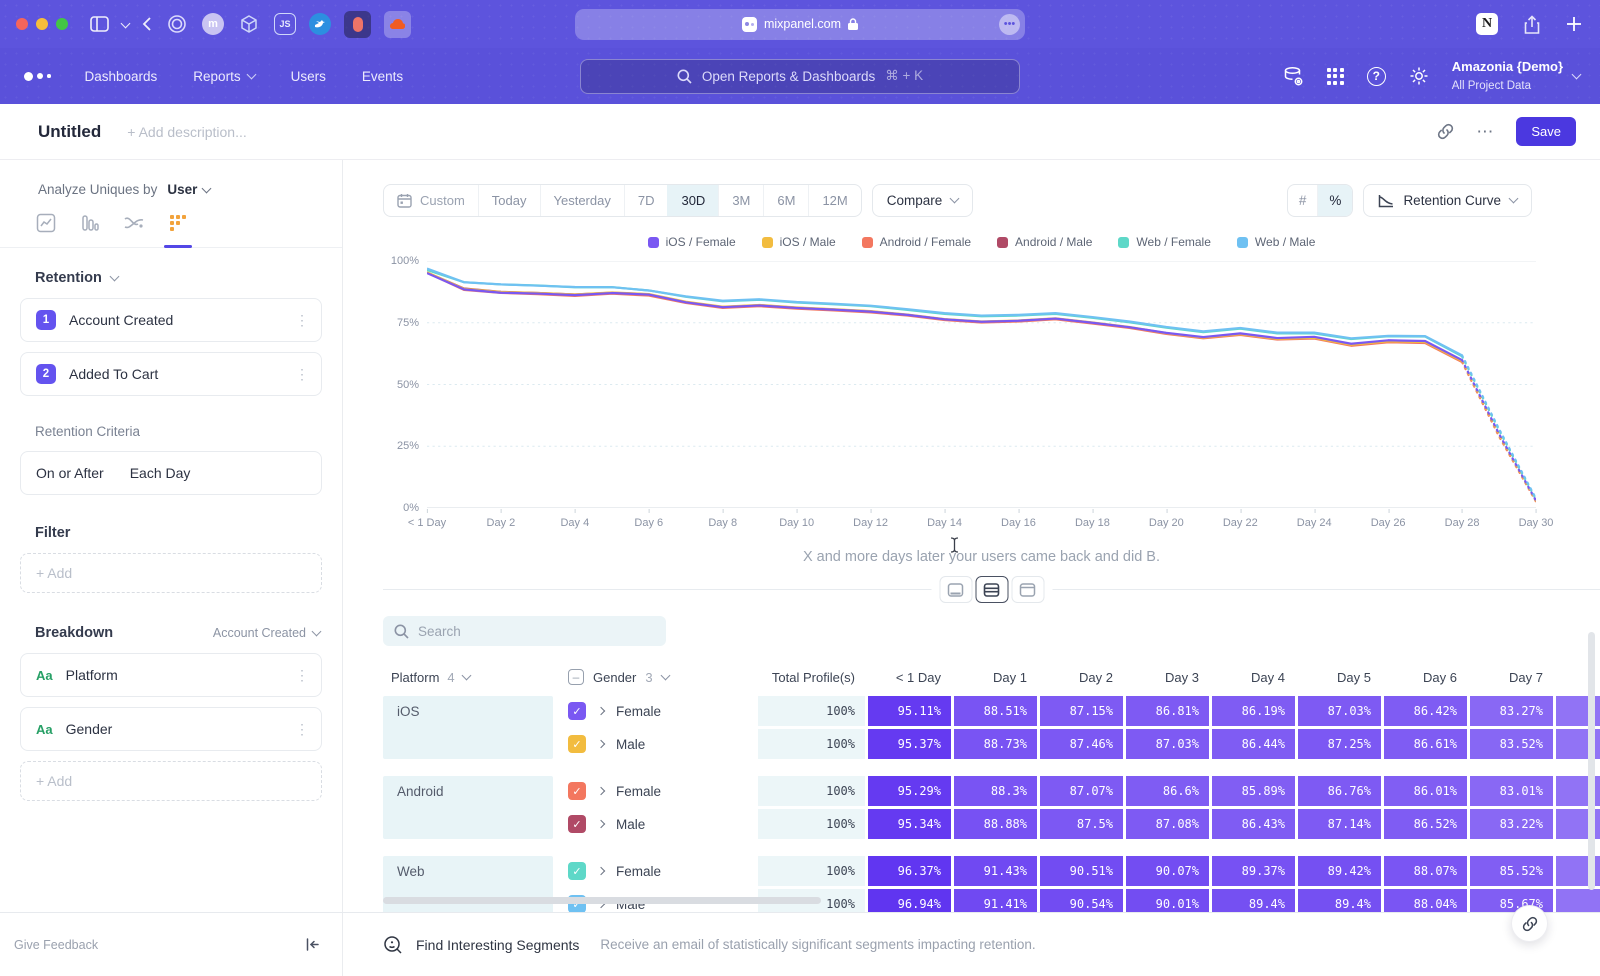 This screenshot has height=976, width=1600. Describe the element at coordinates (70, 131) in the screenshot. I see `report-title: Untitled` at that location.